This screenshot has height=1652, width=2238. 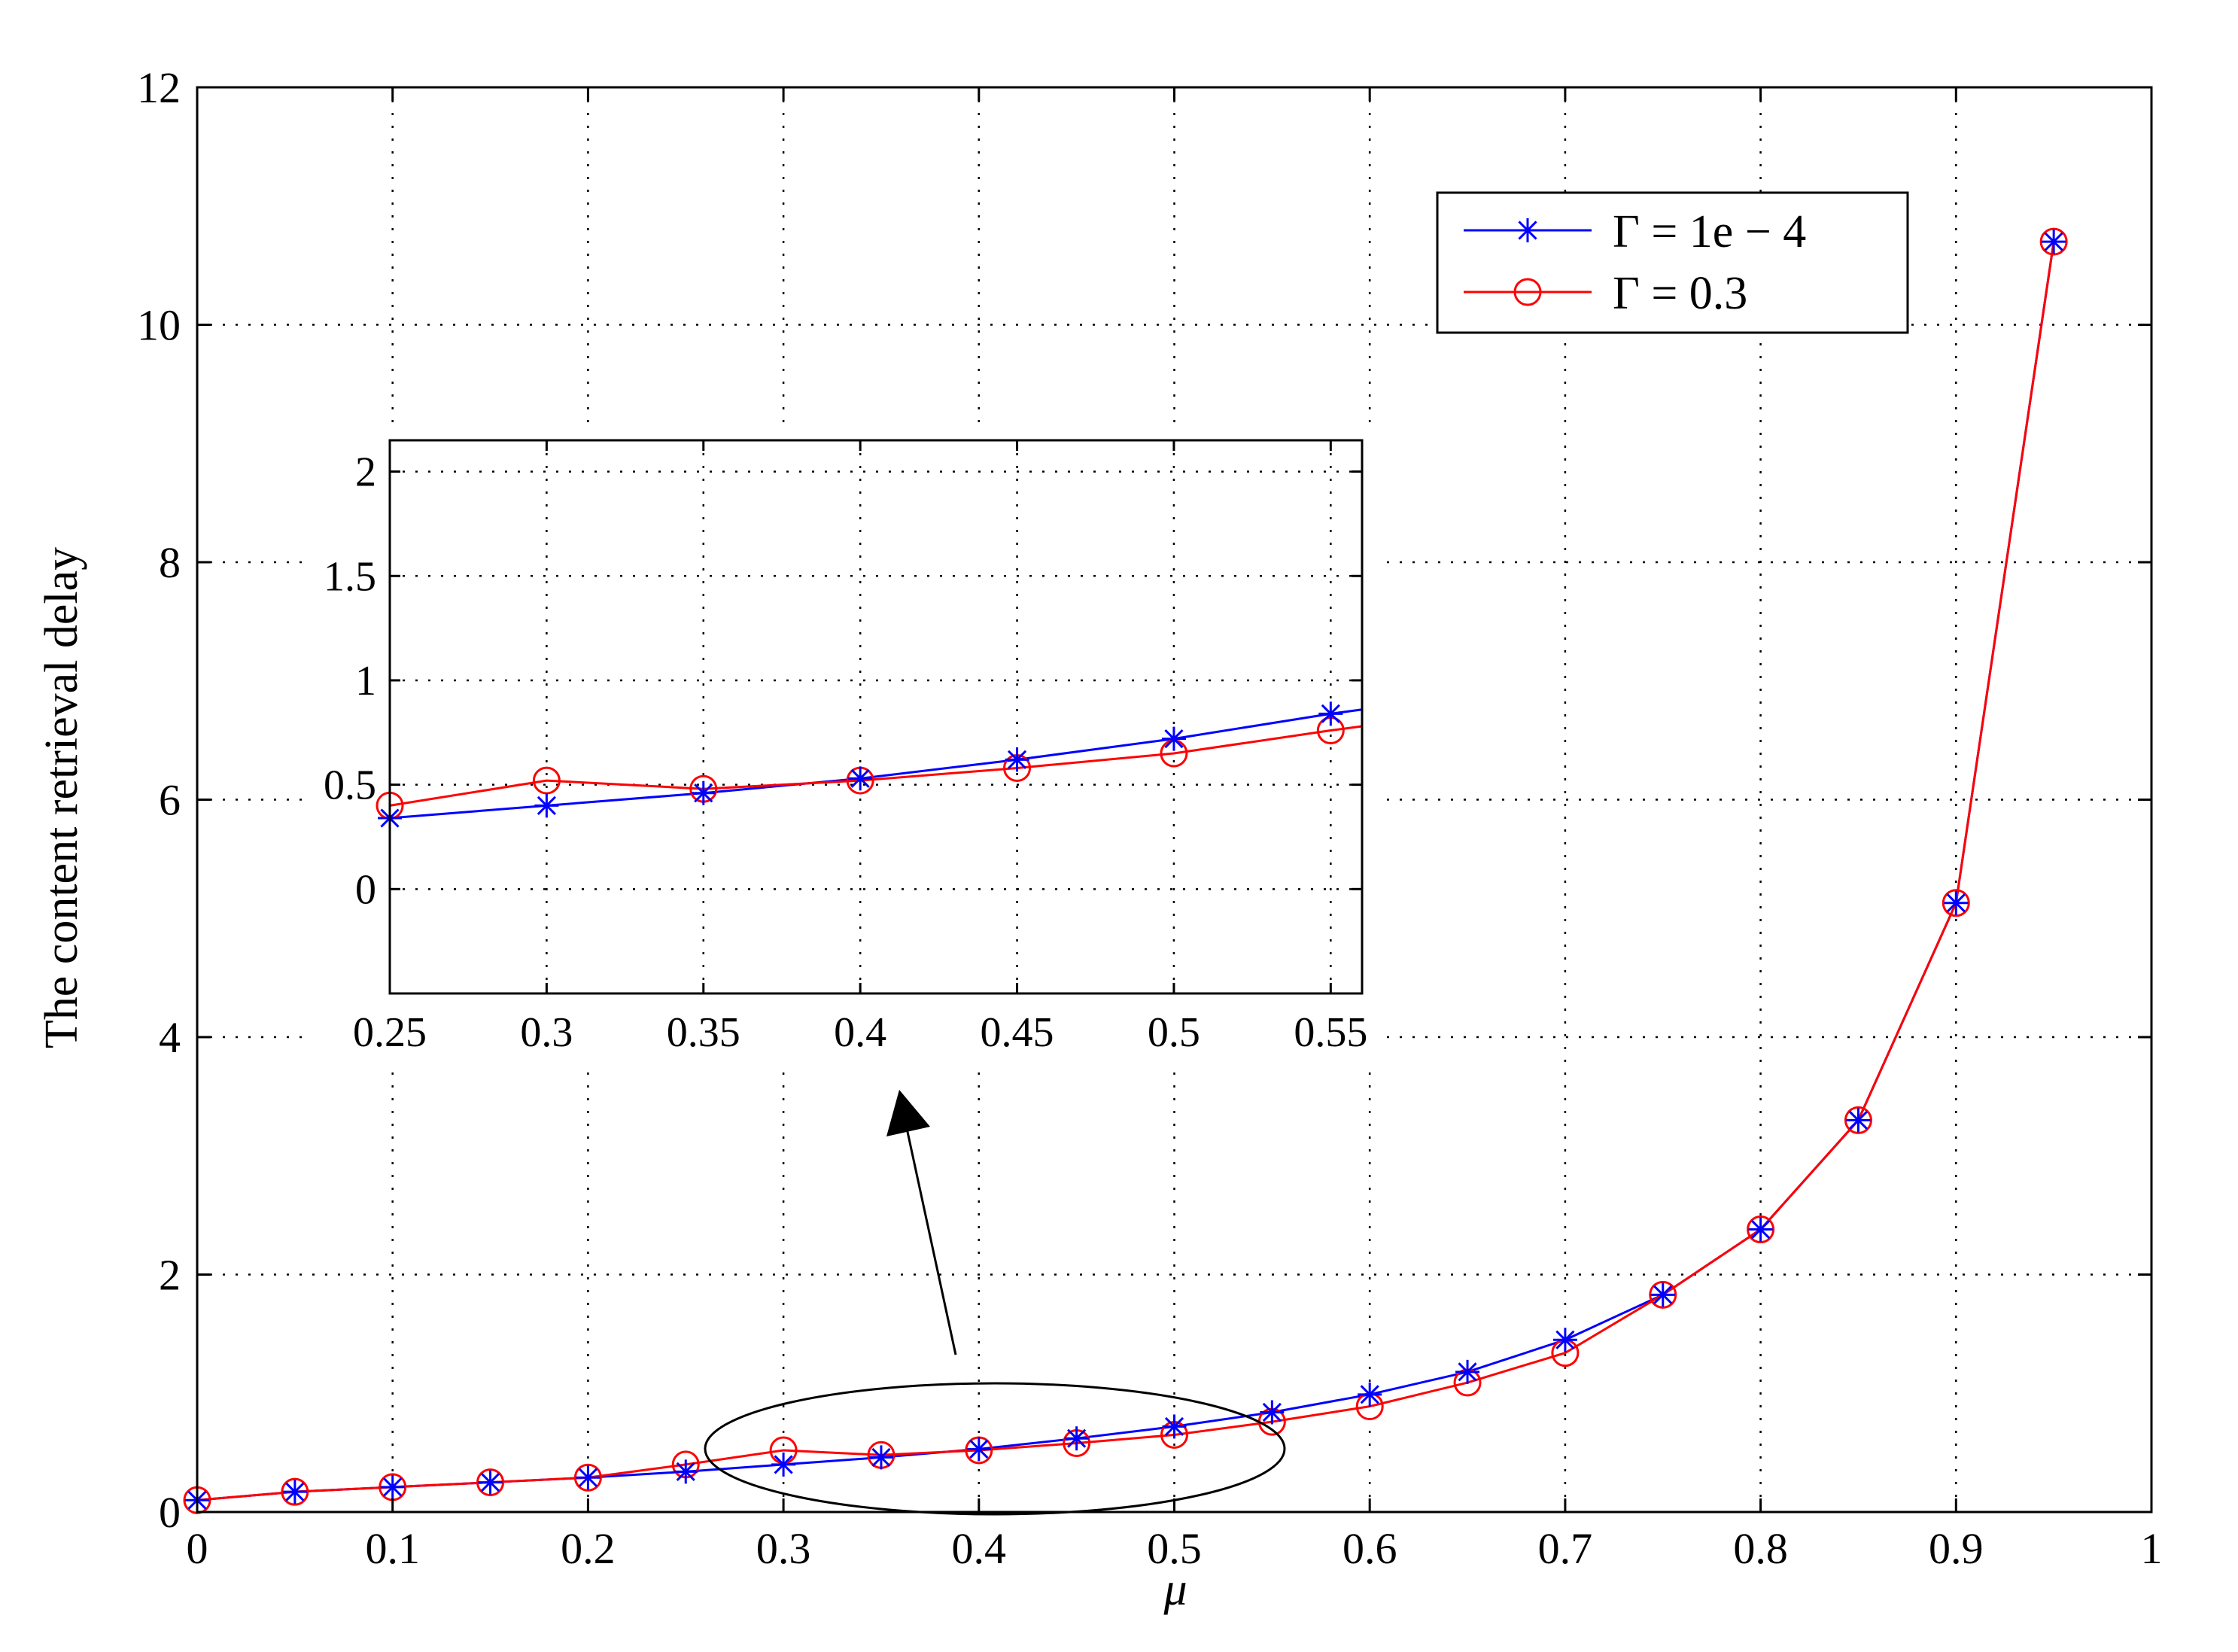 I want to click on legend-marker-asterisk, so click(x=1528, y=230).